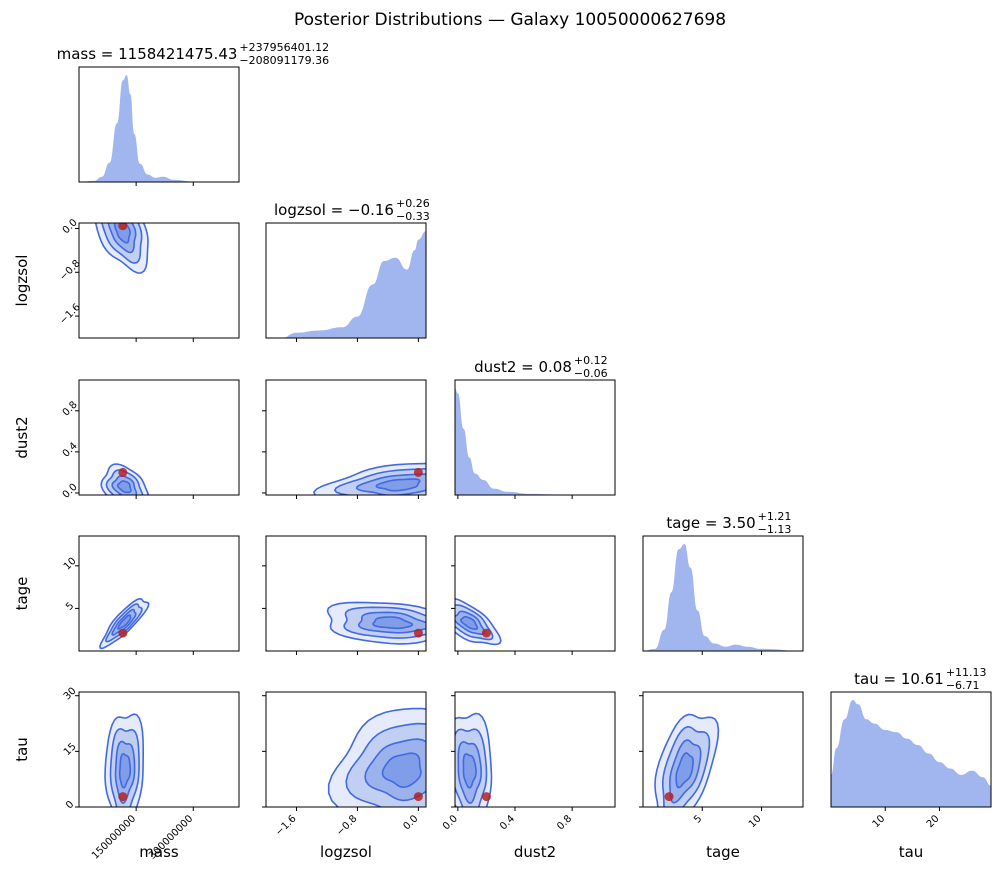  Describe the element at coordinates (70, 749) in the screenshot. I see `ytick-label-tau: 15` at that location.